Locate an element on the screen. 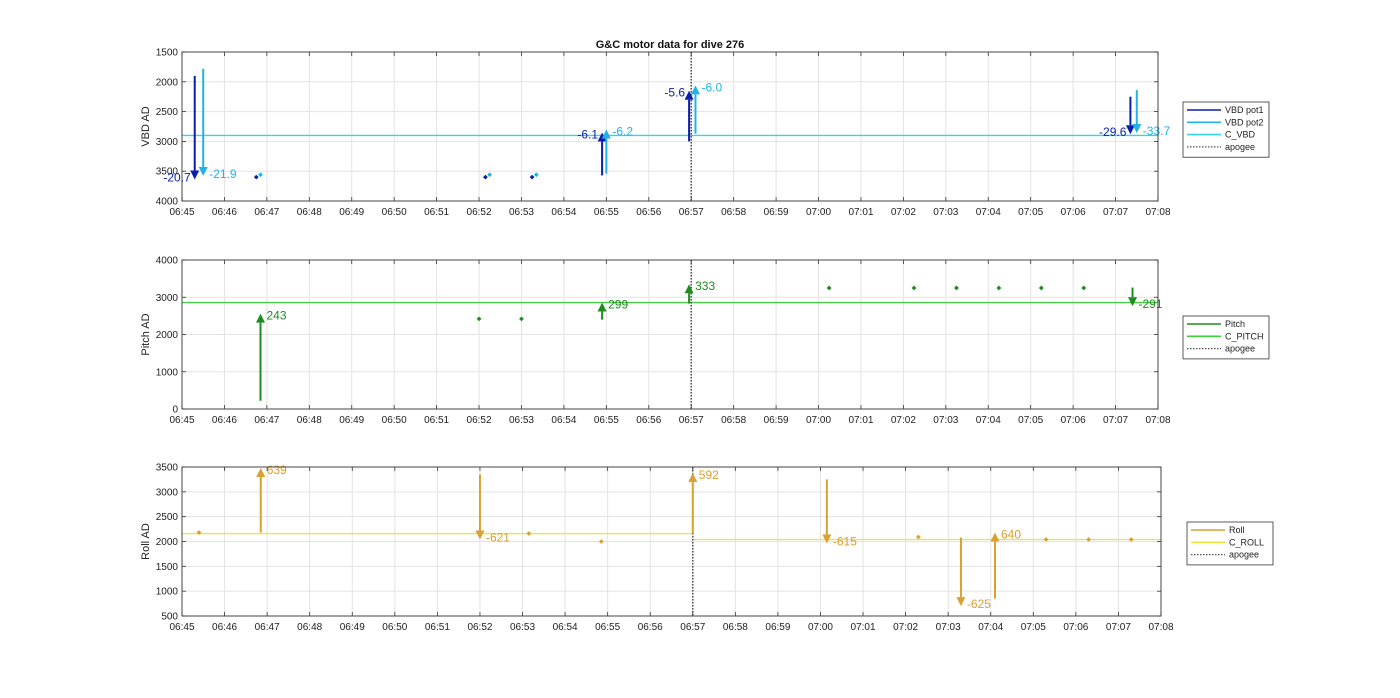 The height and width of the screenshot is (698, 1400). legend-label: C_PITCH is located at coordinates (1244, 336).